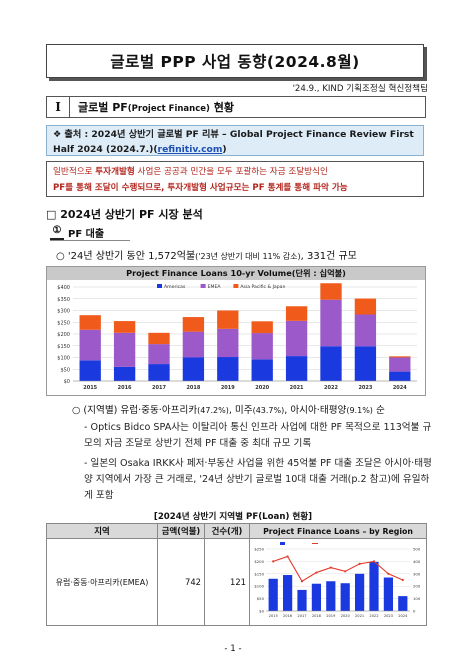  I want to click on y2-tick-label: 100, so click(417, 598).